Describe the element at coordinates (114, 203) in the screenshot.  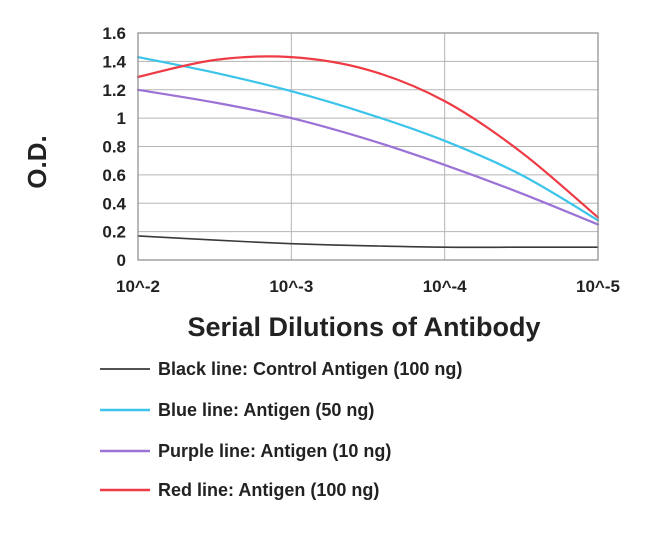
I see `y-tick-label: 0.4` at that location.